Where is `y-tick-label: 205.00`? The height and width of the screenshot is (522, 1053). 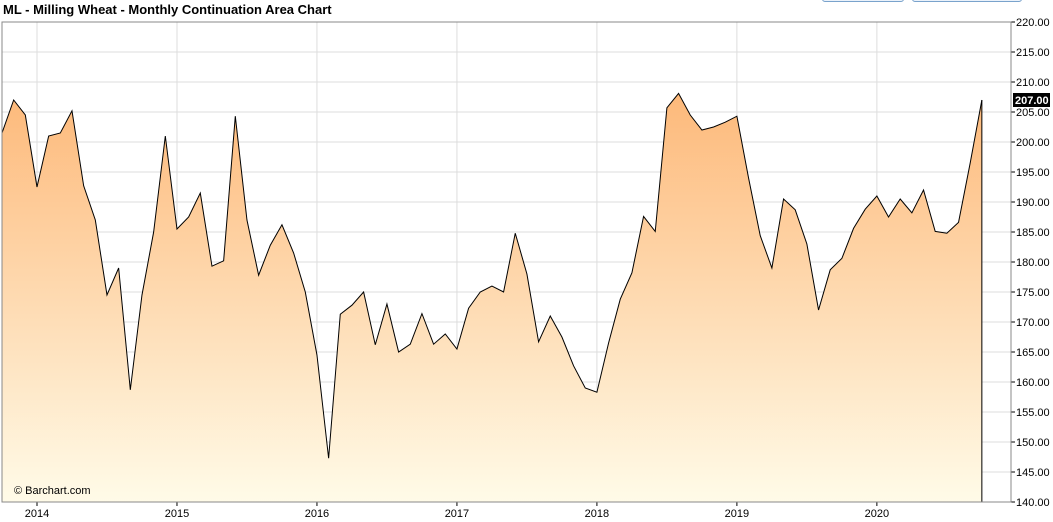 y-tick-label: 205.00 is located at coordinates (1033, 113).